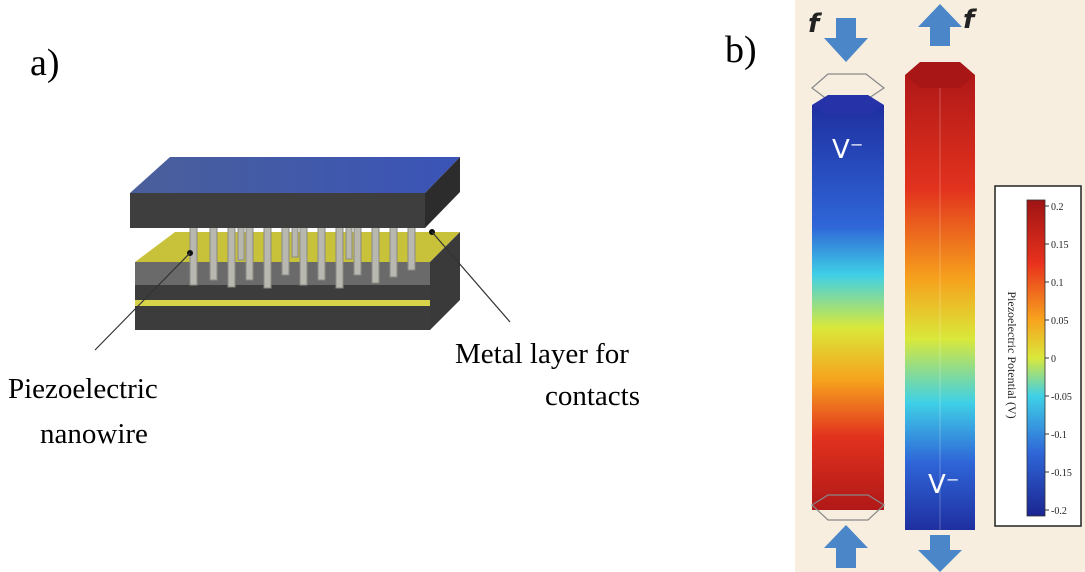  What do you see at coordinates (1060, 245) in the screenshot?
I see `tick-label: 0.15` at bounding box center [1060, 245].